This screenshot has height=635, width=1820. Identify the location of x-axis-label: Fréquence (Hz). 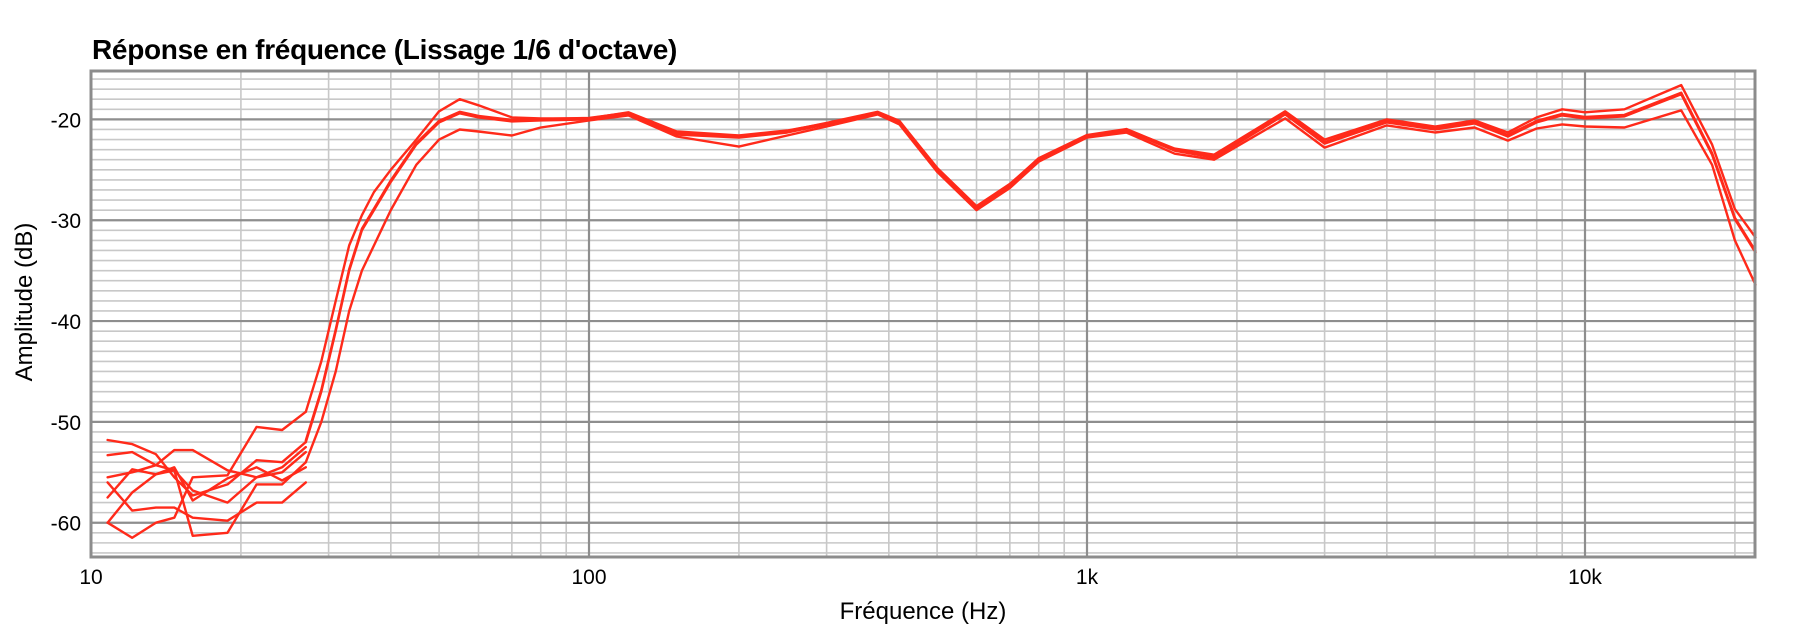
(923, 611).